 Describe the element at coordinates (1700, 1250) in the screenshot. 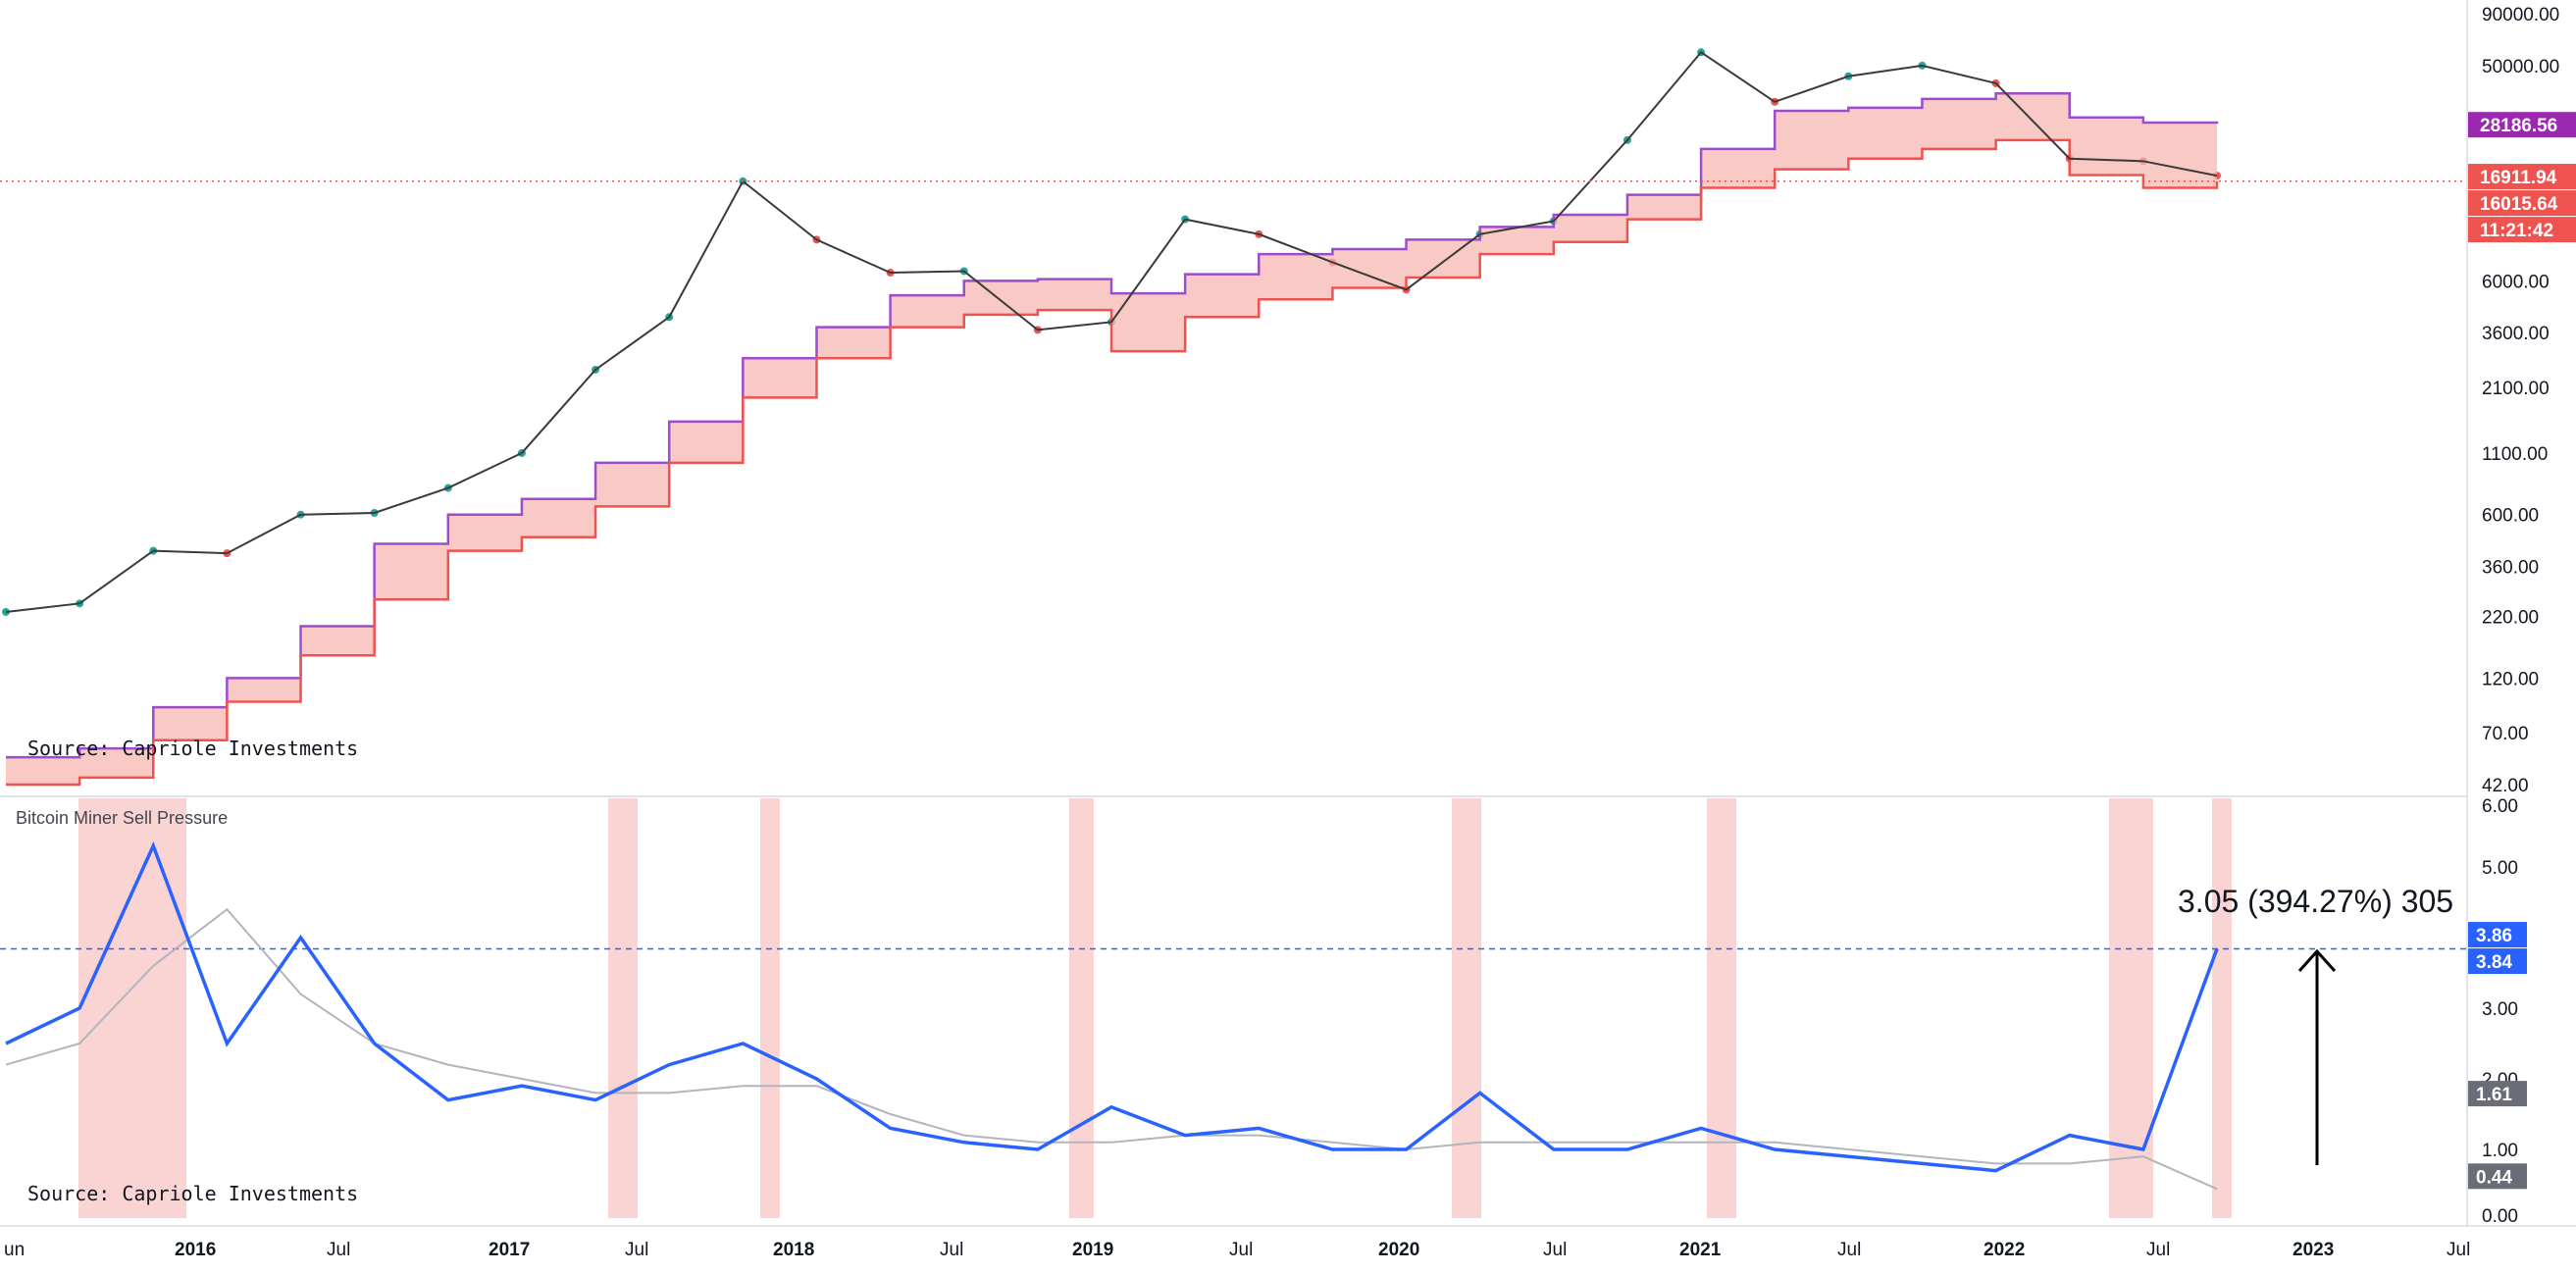

I see `time-axis-label: 2021` at that location.